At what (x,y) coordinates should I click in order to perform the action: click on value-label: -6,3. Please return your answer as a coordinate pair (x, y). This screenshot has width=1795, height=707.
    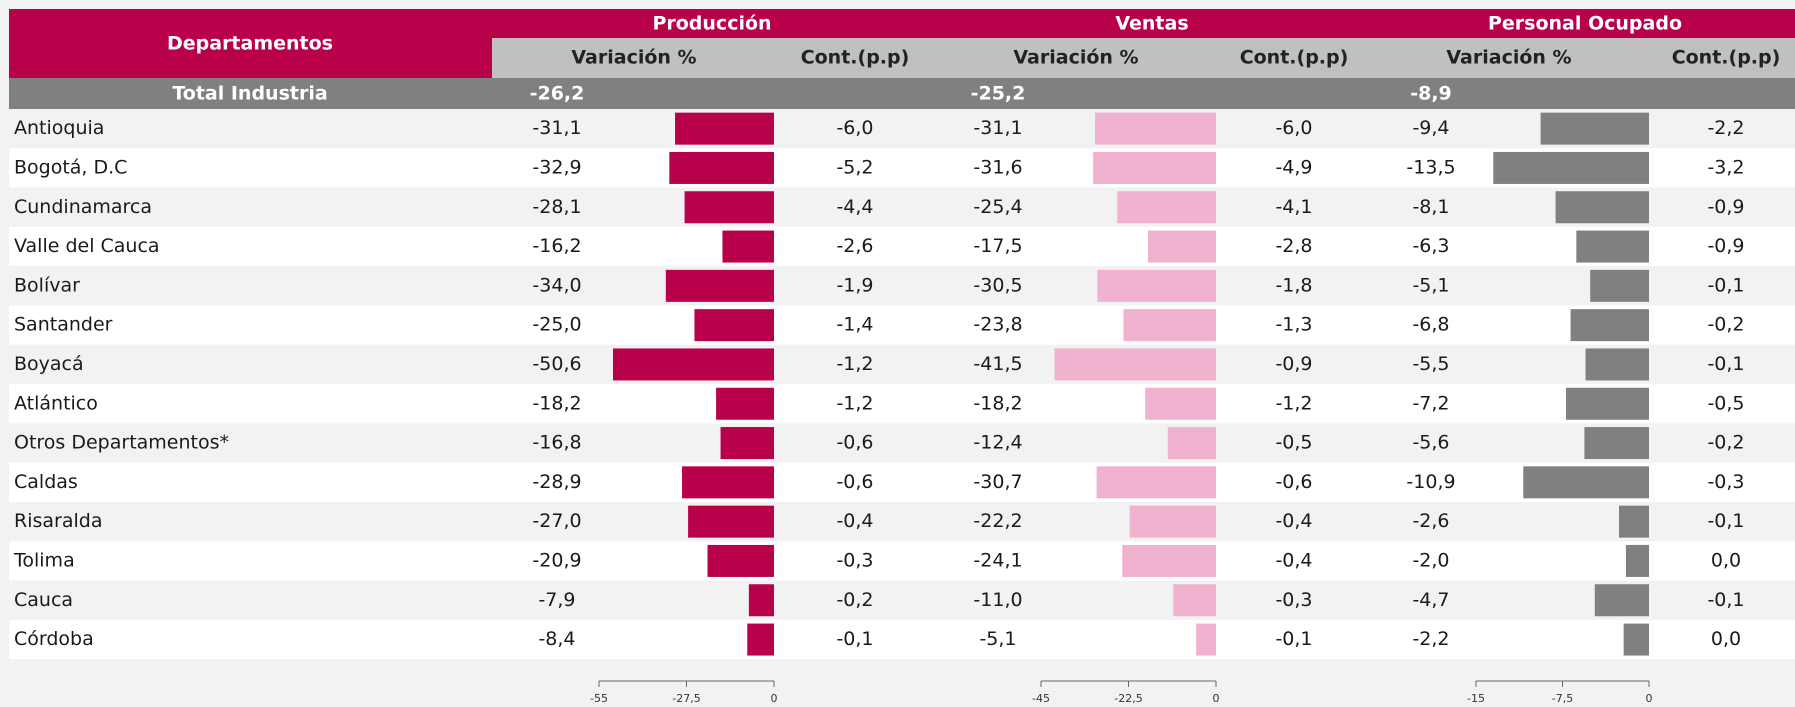
    Looking at the image, I should click on (1430, 246).